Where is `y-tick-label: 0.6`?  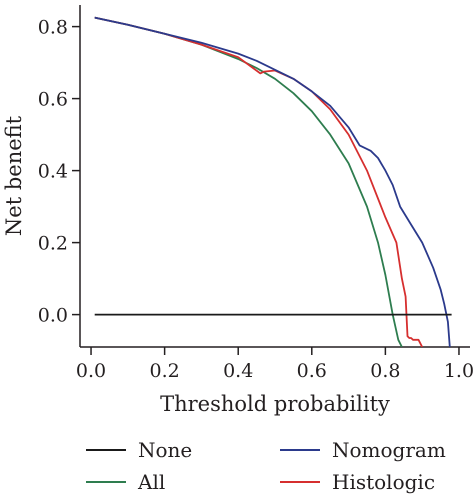
y-tick-label: 0.6 is located at coordinates (53, 100).